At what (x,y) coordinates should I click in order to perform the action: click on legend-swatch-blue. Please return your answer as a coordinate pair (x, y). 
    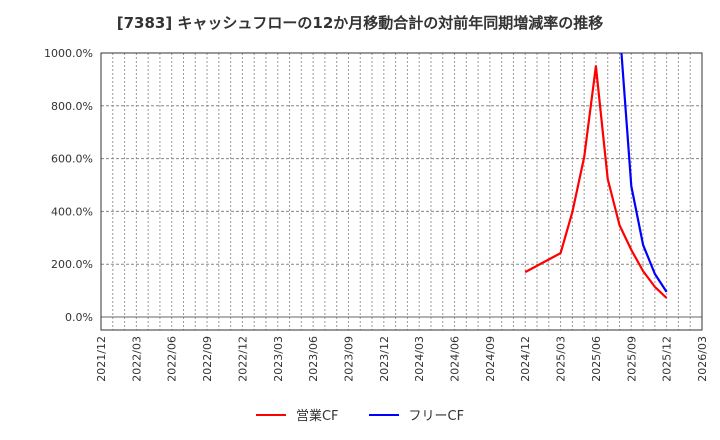
    Looking at the image, I should click on (383, 414).